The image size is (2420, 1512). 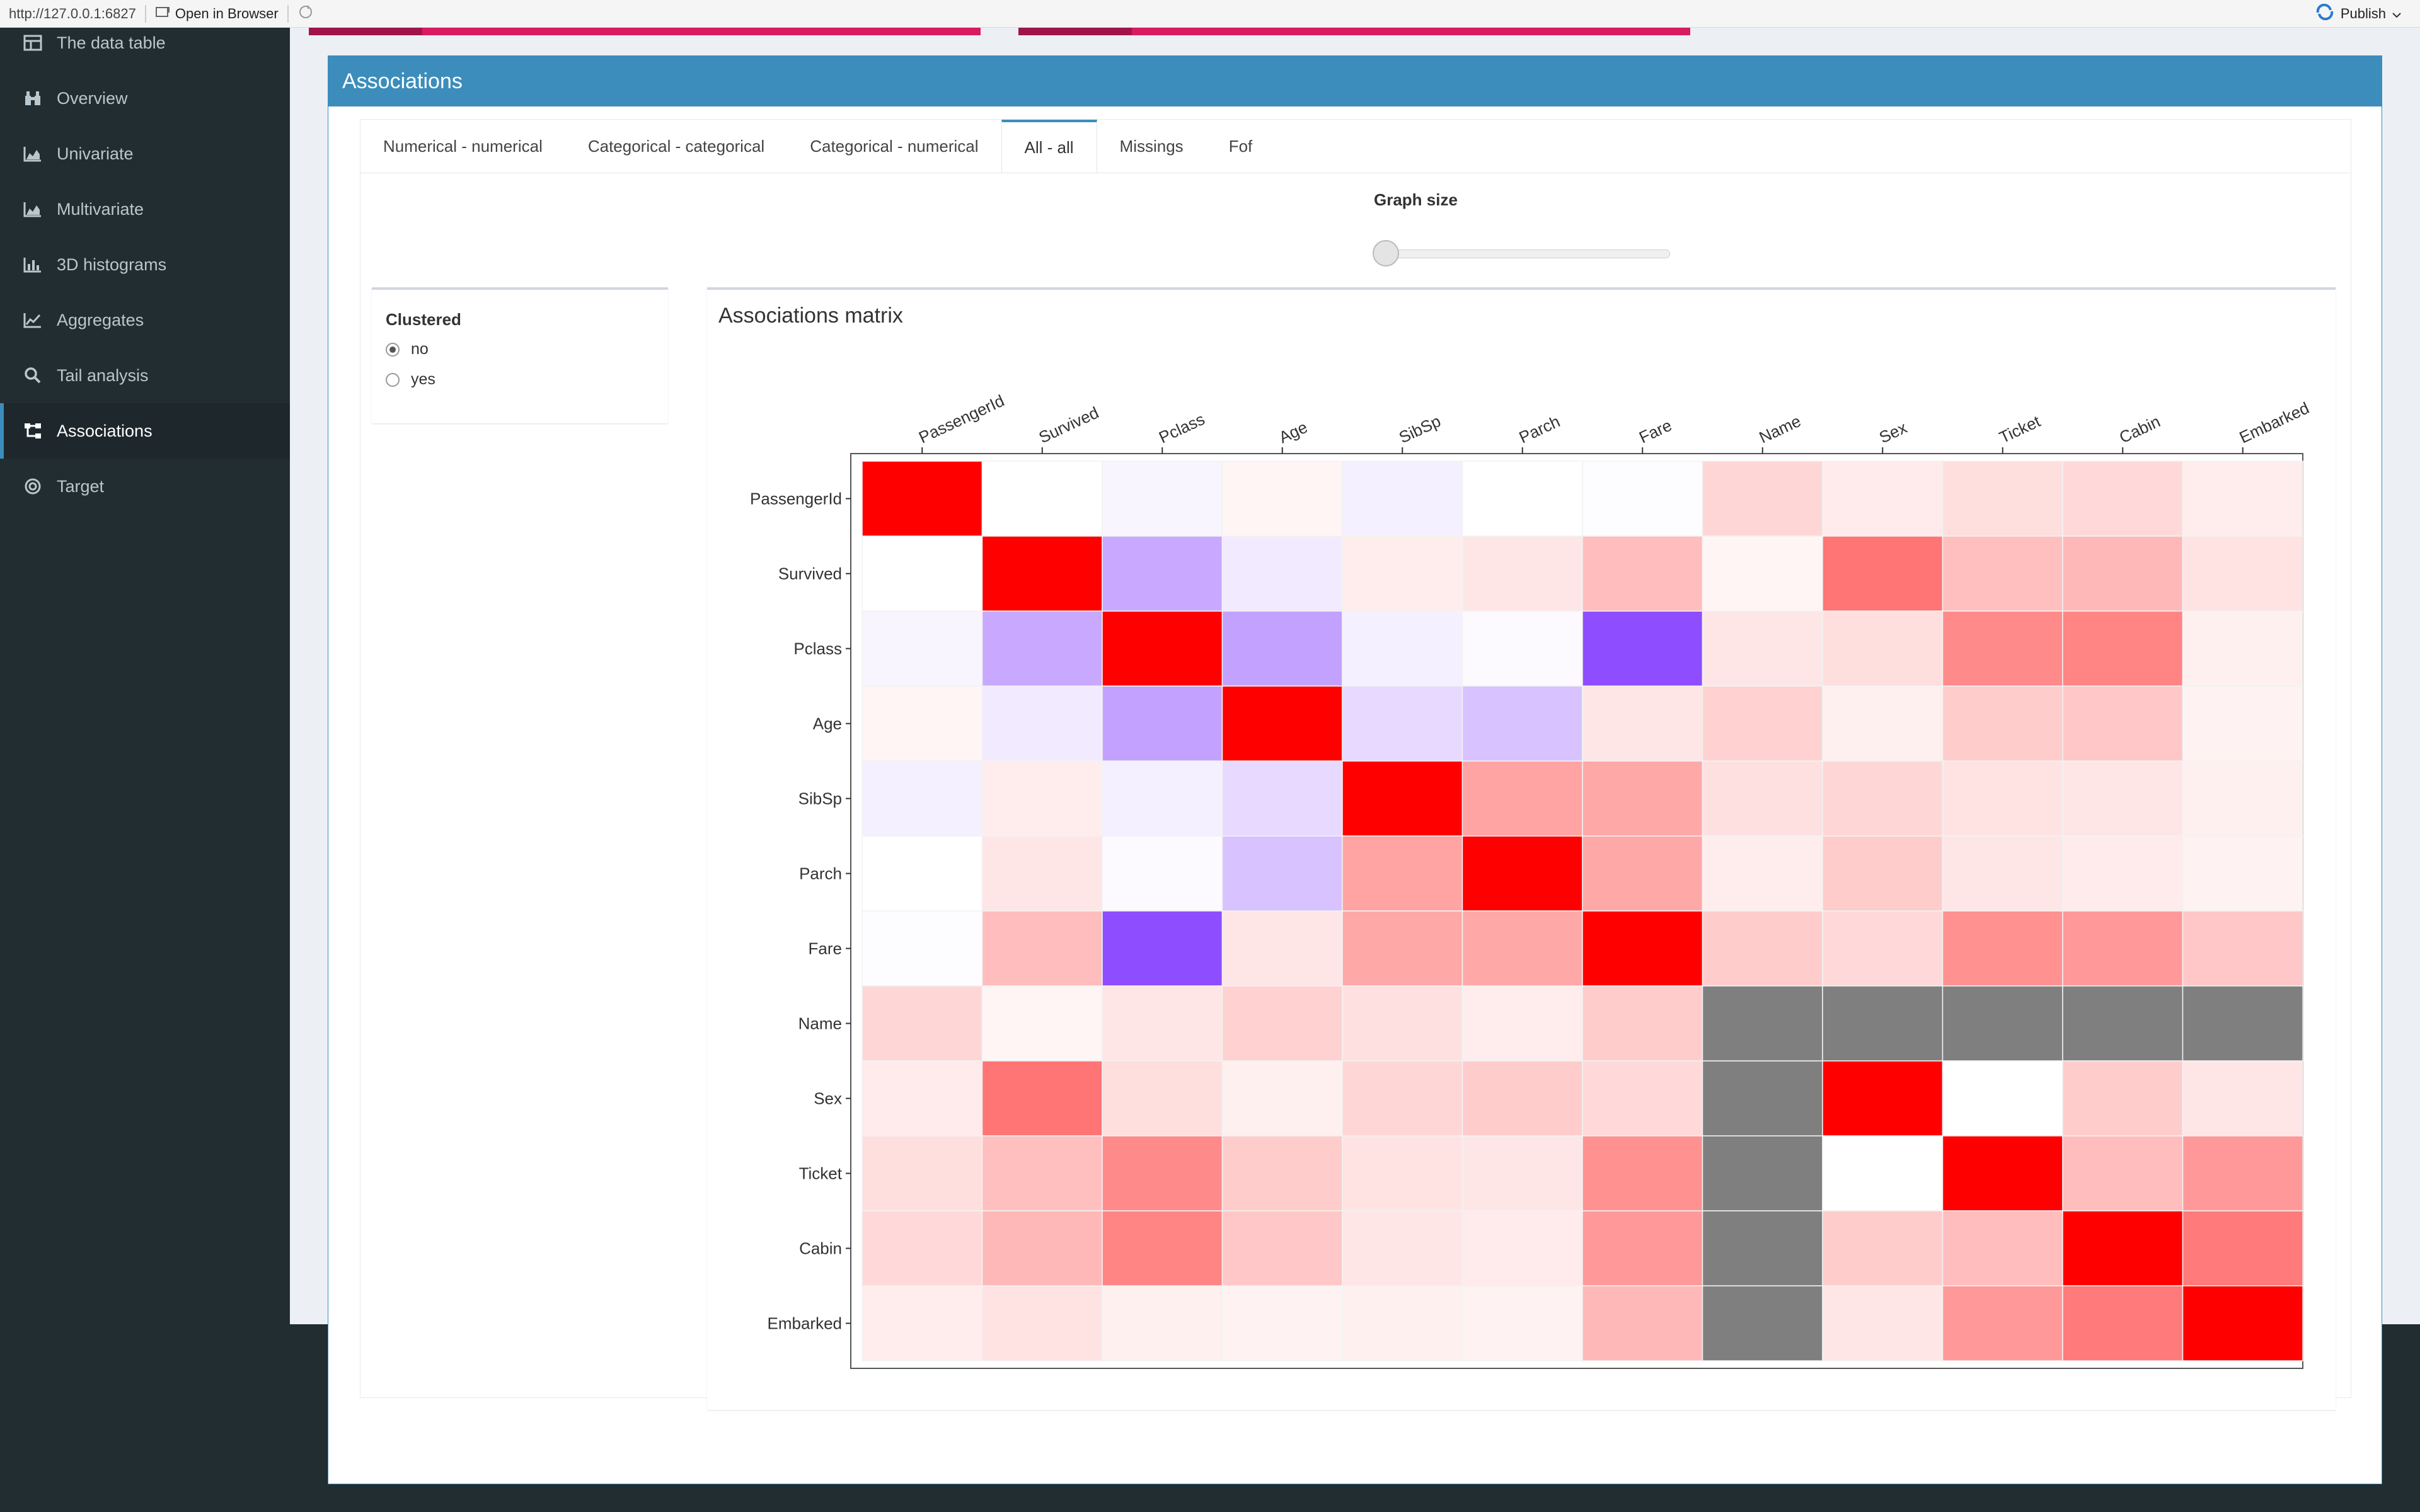 What do you see at coordinates (145, 431) in the screenshot?
I see `sidebar-item-associations: Associations` at bounding box center [145, 431].